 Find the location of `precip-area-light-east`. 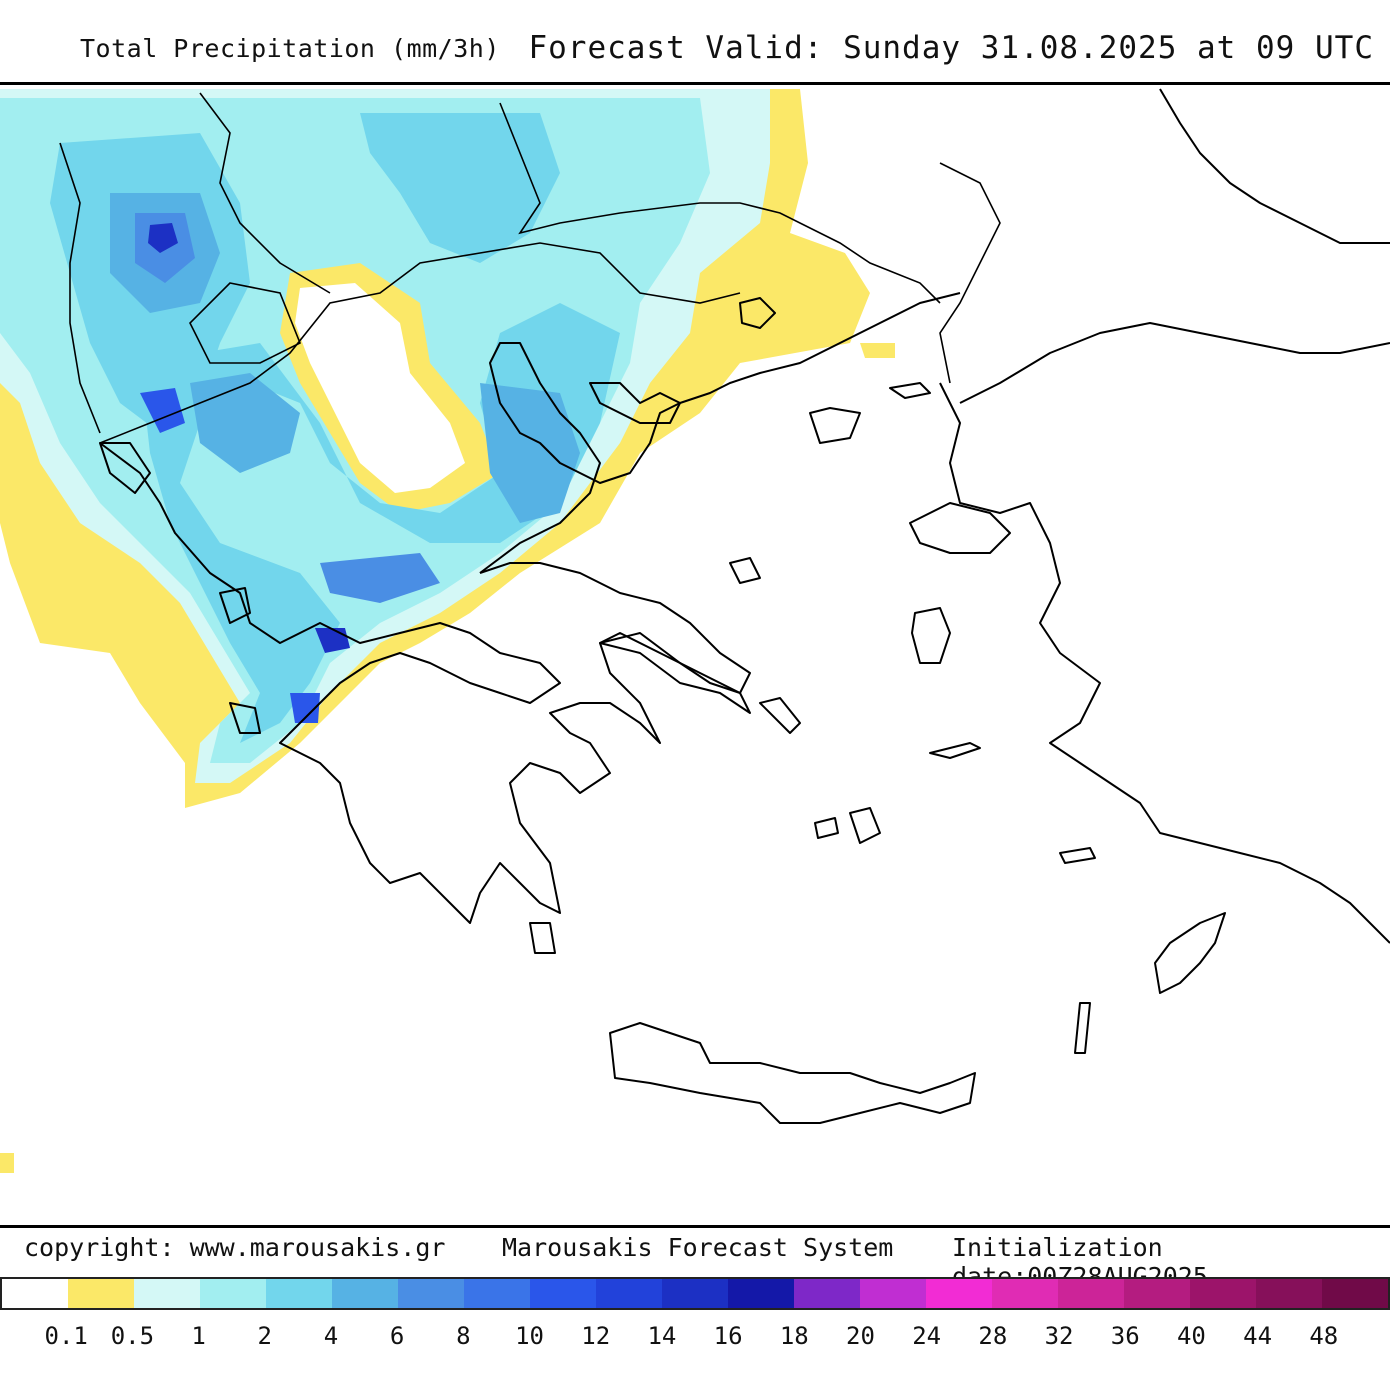

precip-area-light-east is located at coordinates (877, 350).